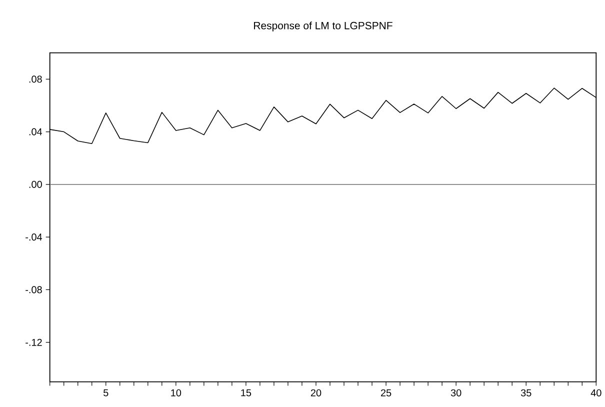 This screenshot has height=407, width=605. I want to click on x-tick-label: 10, so click(176, 392).